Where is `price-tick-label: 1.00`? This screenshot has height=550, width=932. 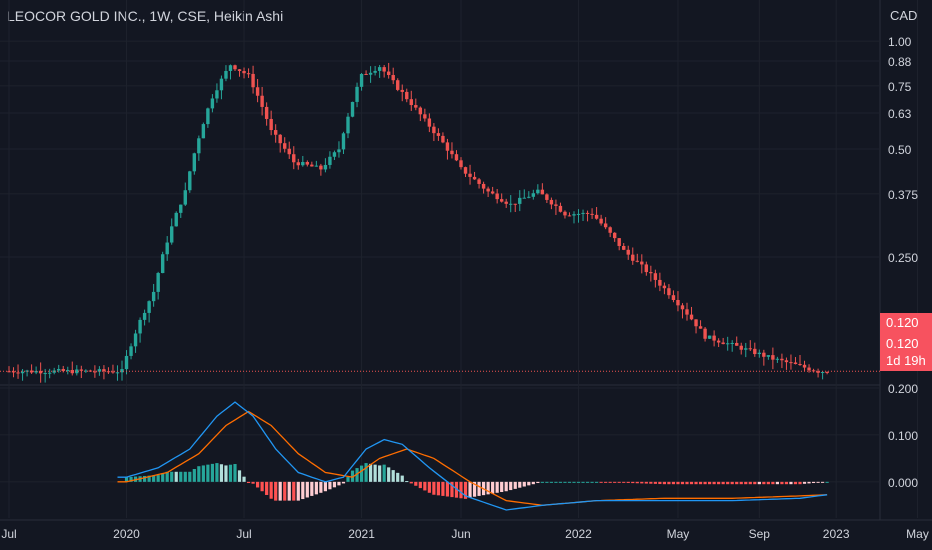 price-tick-label: 1.00 is located at coordinates (900, 42).